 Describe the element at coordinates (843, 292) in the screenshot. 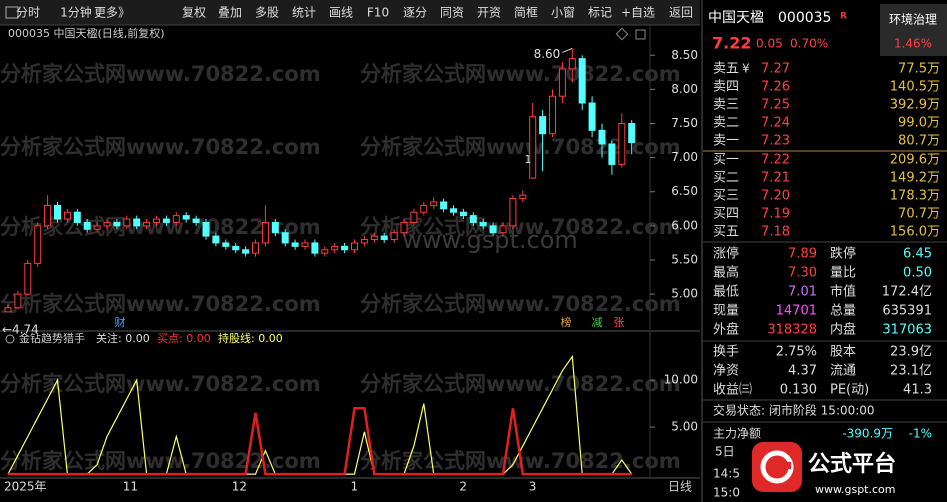

I see `stat-label: 市值` at that location.